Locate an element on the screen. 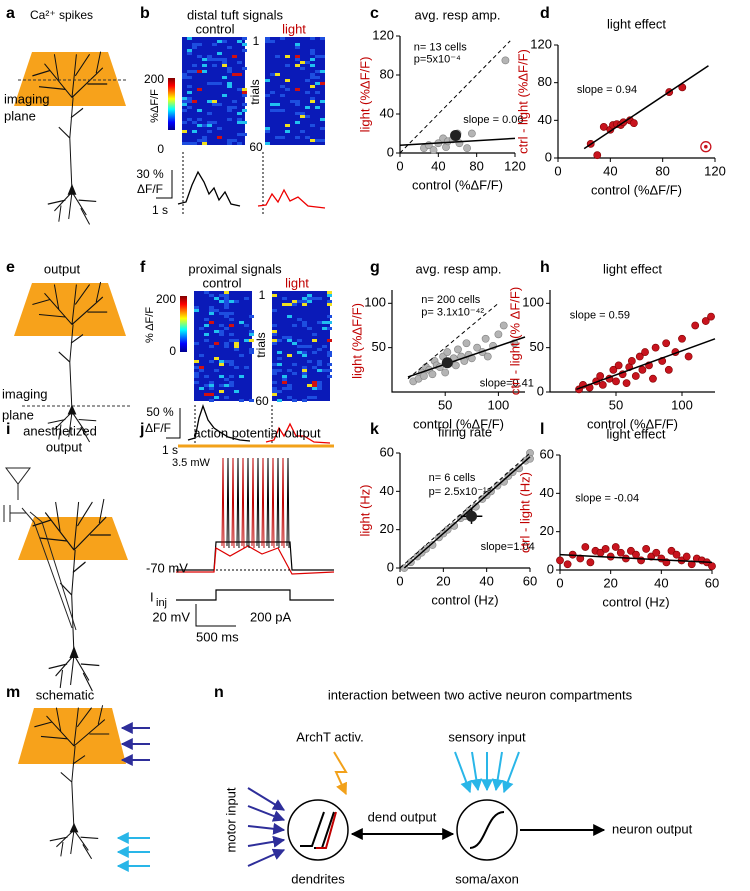  x-tick-label: 100 is located at coordinates (682, 404).